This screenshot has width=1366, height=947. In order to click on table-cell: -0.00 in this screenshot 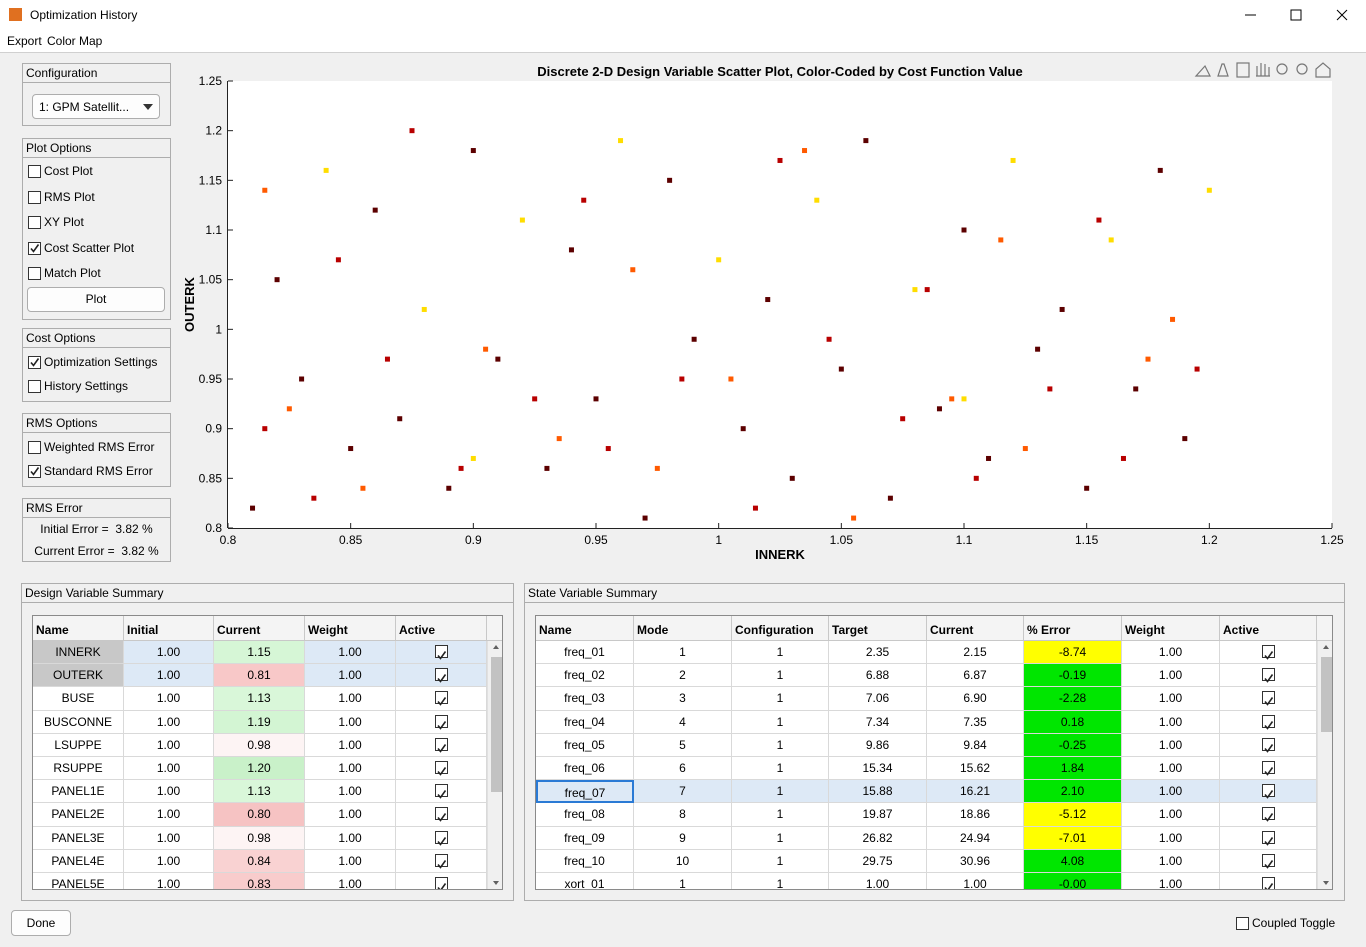, I will do `click(1073, 881)`.